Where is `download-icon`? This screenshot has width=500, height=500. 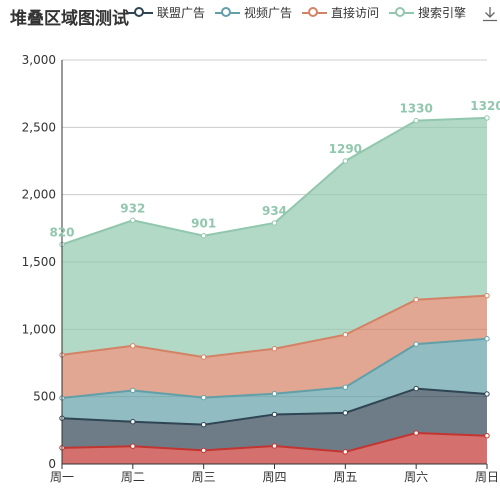 download-icon is located at coordinates (490, 14).